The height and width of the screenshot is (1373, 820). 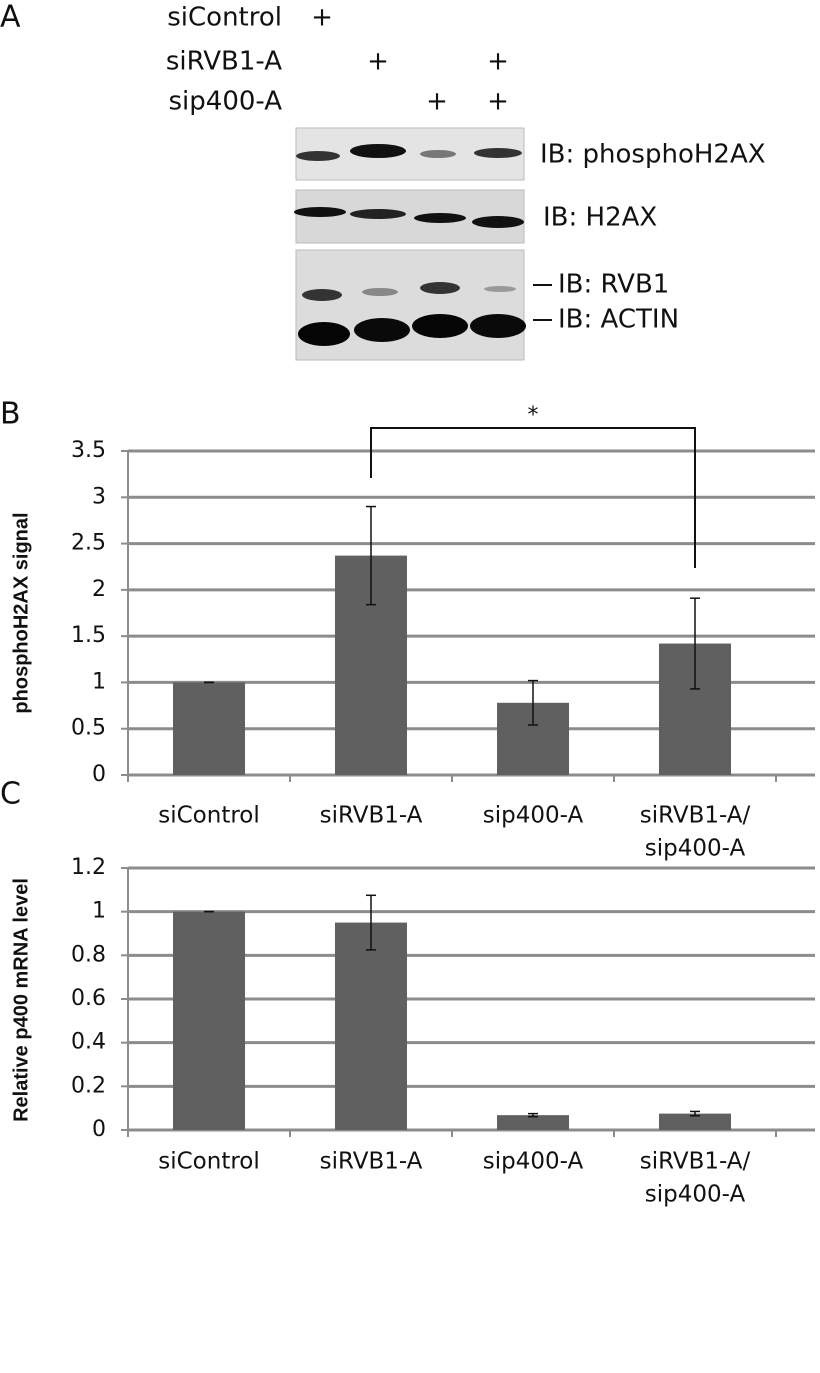 What do you see at coordinates (224, 62) in the screenshot?
I see `condition-label: siRVB1-A` at bounding box center [224, 62].